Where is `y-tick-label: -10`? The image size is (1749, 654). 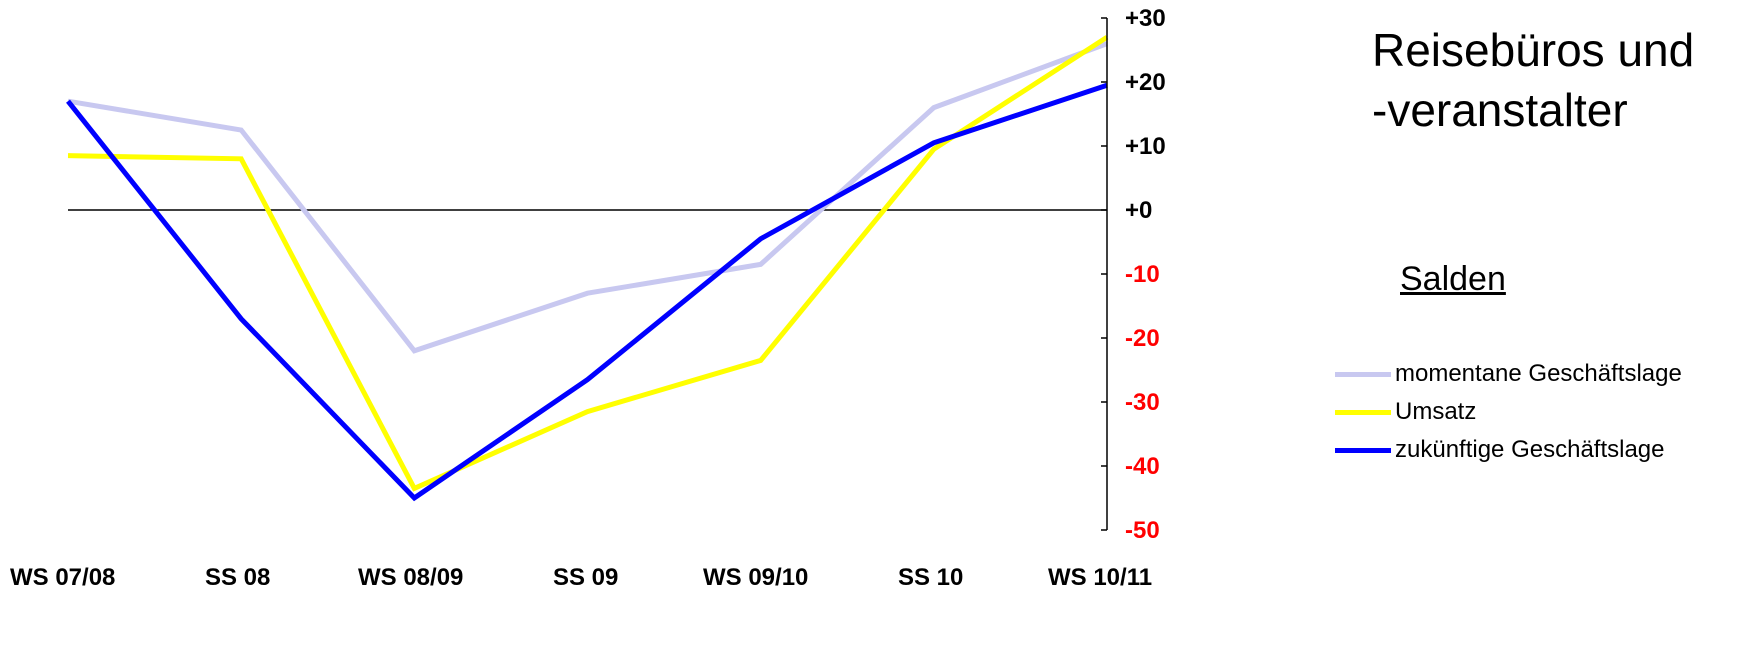 y-tick-label: -10 is located at coordinates (1142, 274).